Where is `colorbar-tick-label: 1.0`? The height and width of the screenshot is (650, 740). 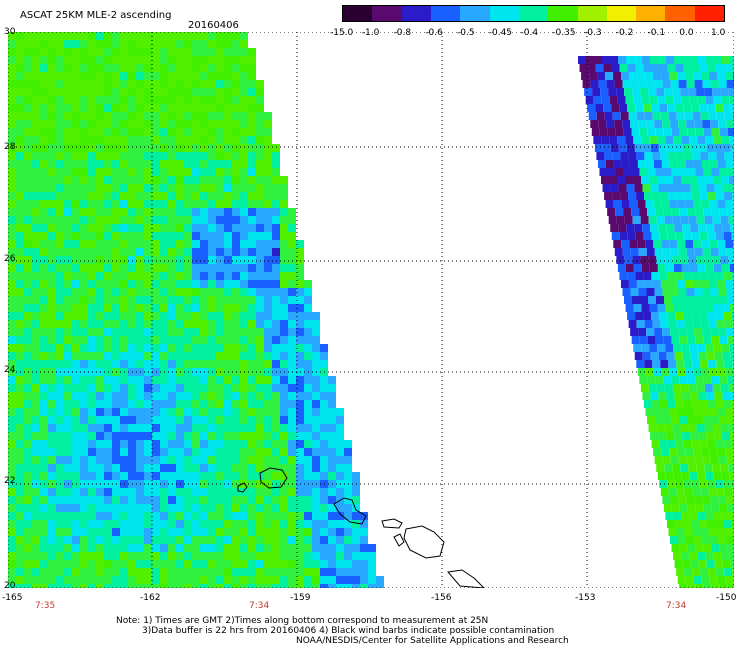
colorbar-tick-label: 1.0 is located at coordinates (718, 33).